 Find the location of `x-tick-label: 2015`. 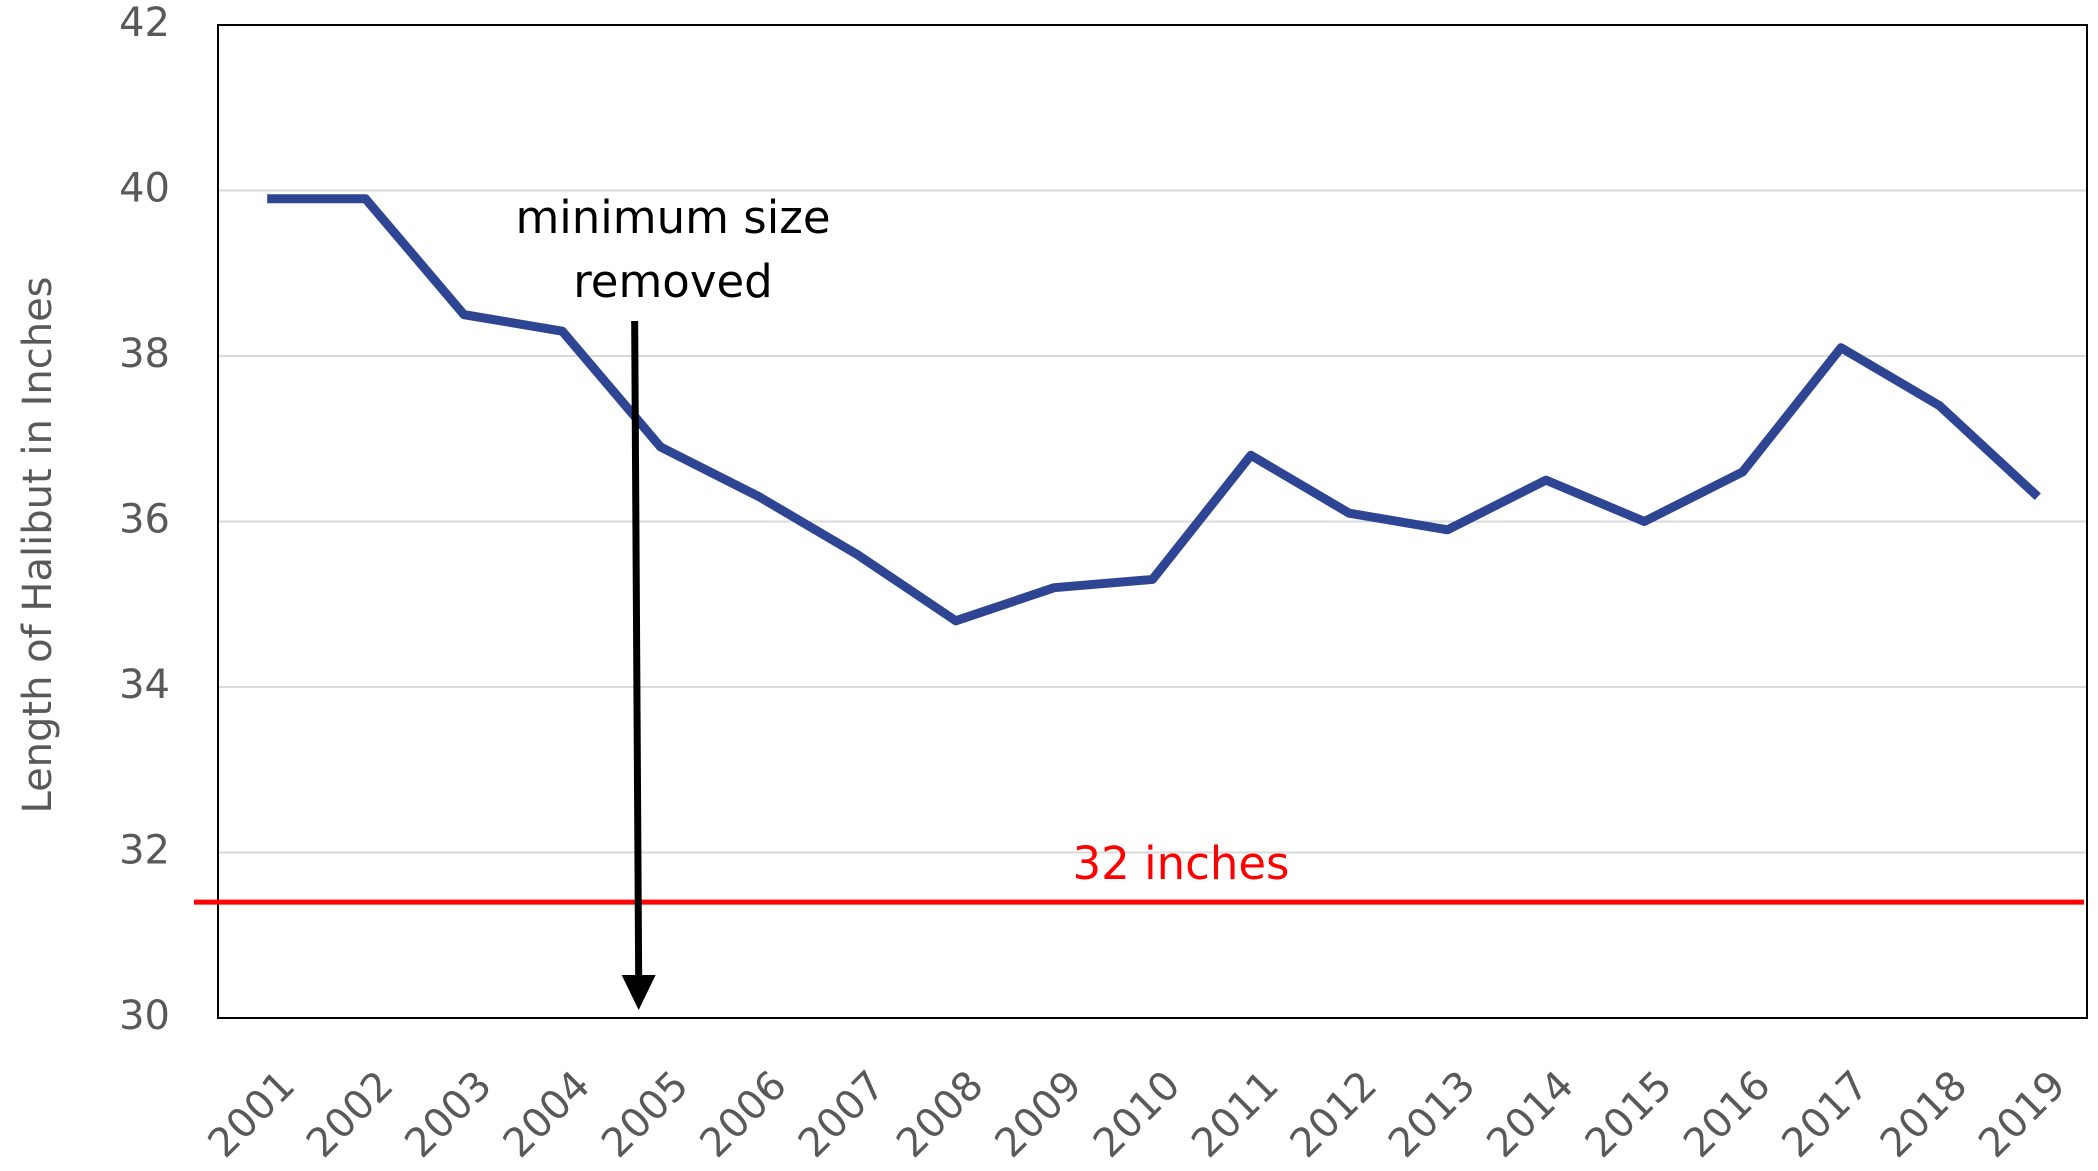

x-tick-label: 2015 is located at coordinates (1629, 1114).